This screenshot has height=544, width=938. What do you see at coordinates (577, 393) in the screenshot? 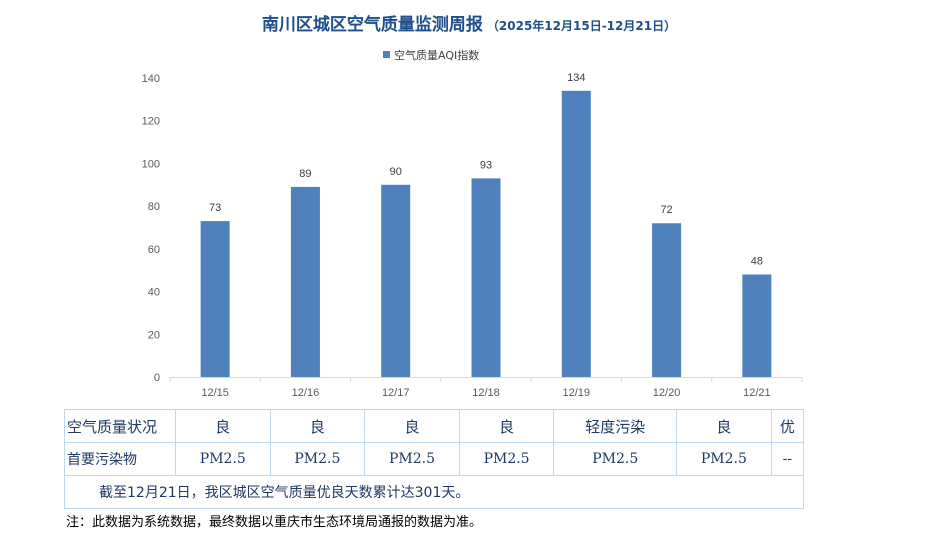
I see `x-tick-label: 12/19` at bounding box center [577, 393].